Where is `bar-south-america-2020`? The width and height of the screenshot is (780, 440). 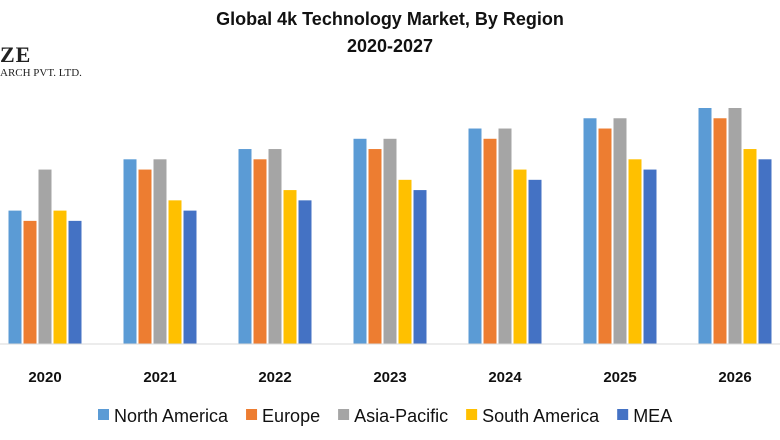 bar-south-america-2020 is located at coordinates (60, 277).